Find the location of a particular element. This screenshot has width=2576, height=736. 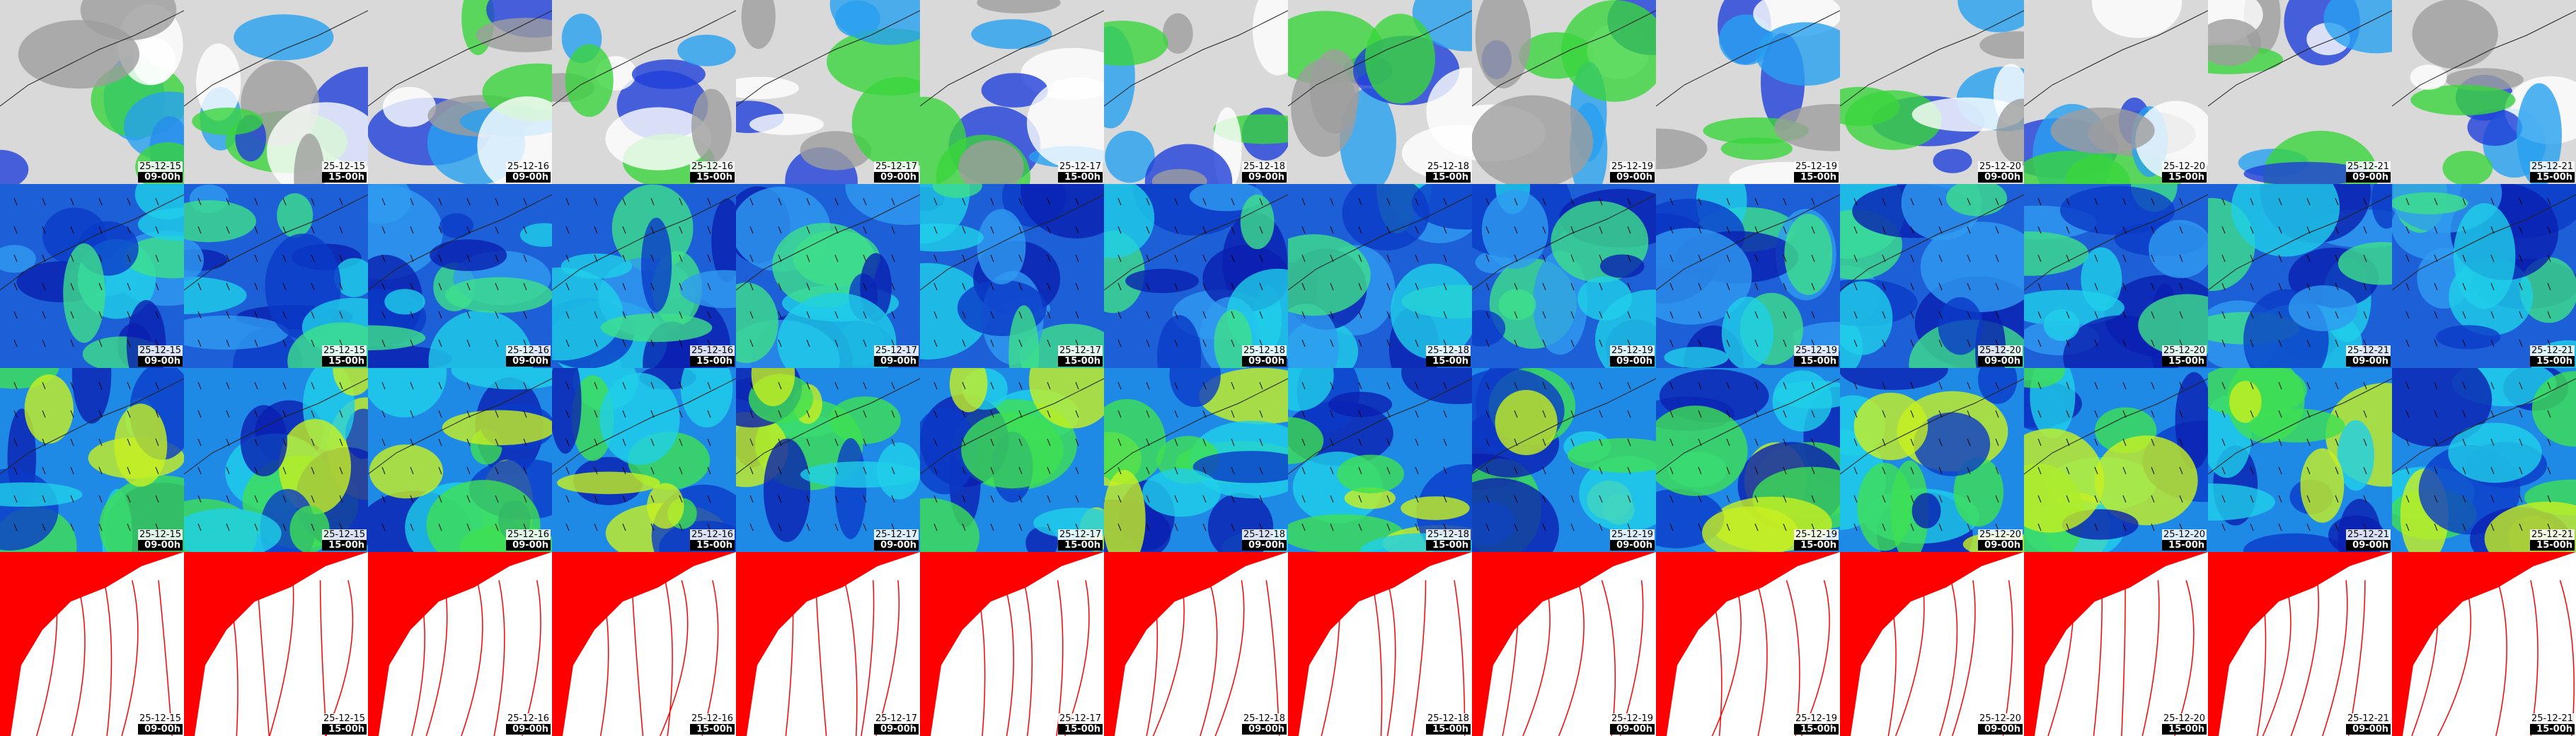

land-mass is located at coordinates (828, 644).